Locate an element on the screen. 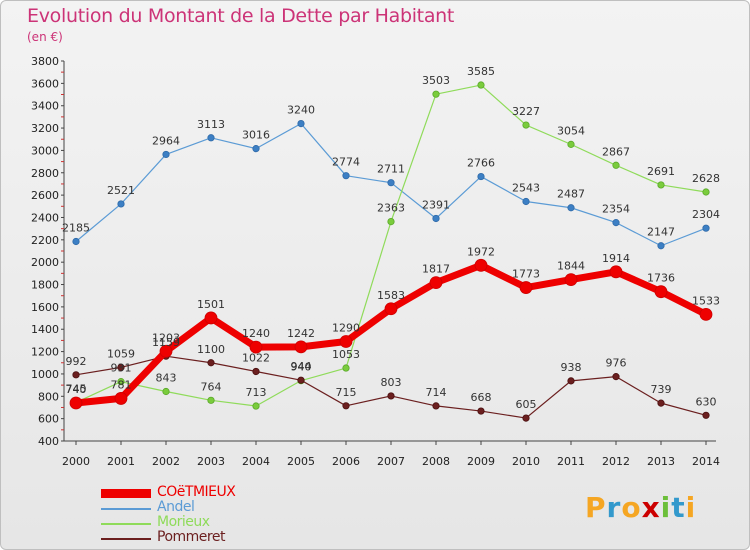  x-tick-label: 2013 is located at coordinates (661, 461).